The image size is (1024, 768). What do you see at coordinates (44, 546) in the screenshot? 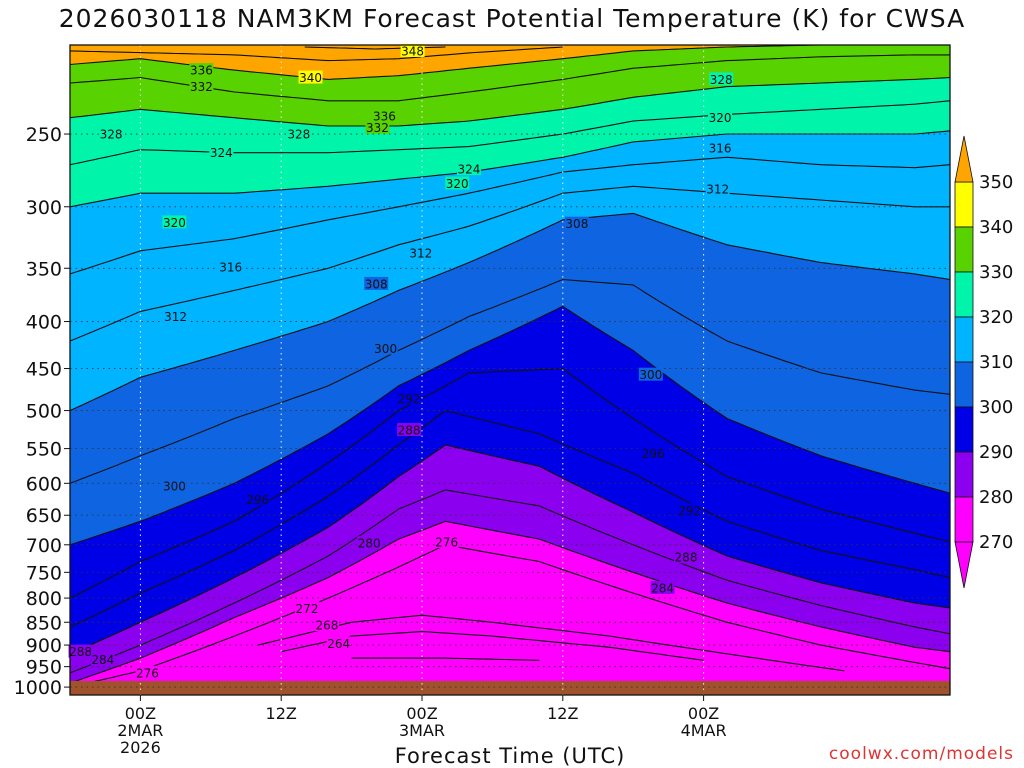
I see `y-tick-label: 700` at bounding box center [44, 546].